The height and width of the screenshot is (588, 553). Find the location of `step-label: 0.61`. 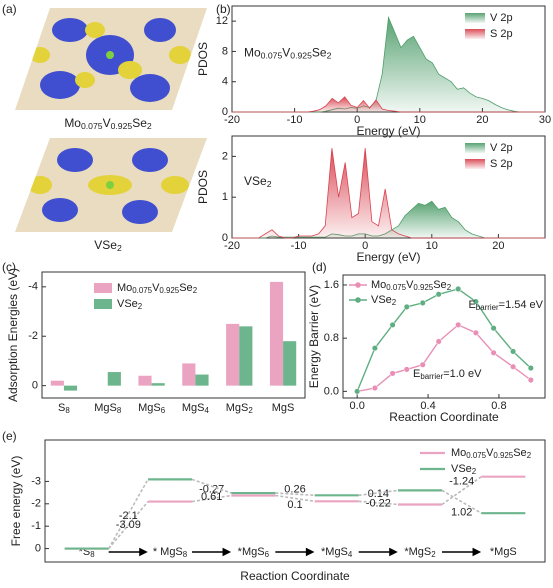

step-label: 0.61 is located at coordinates (211, 497).